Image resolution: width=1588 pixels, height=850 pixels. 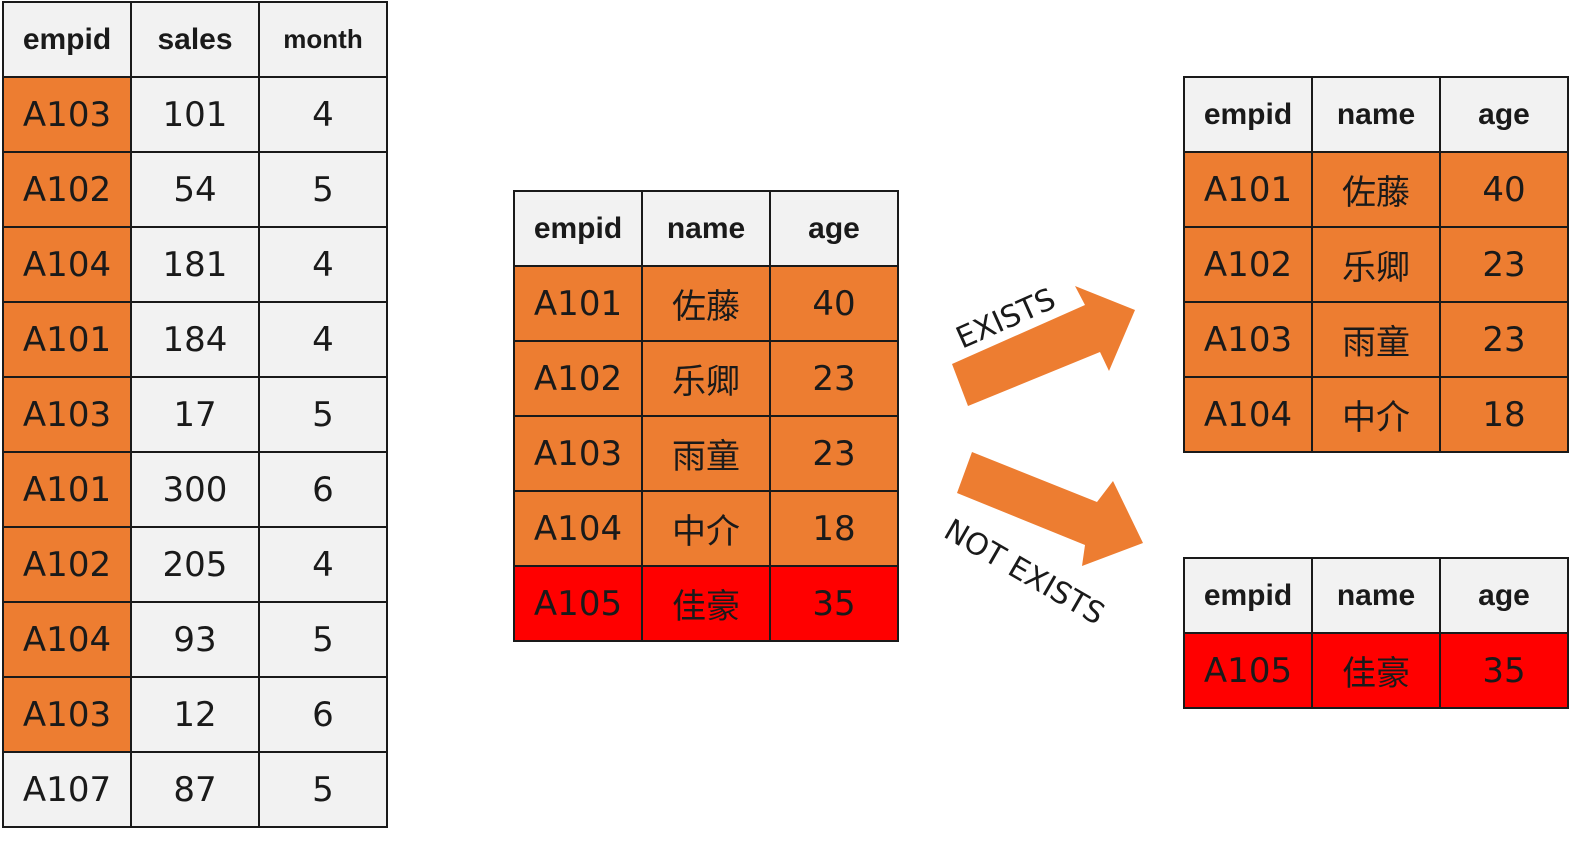 I want to click on exists-cell-name: 佐藤, so click(x=1376, y=189).